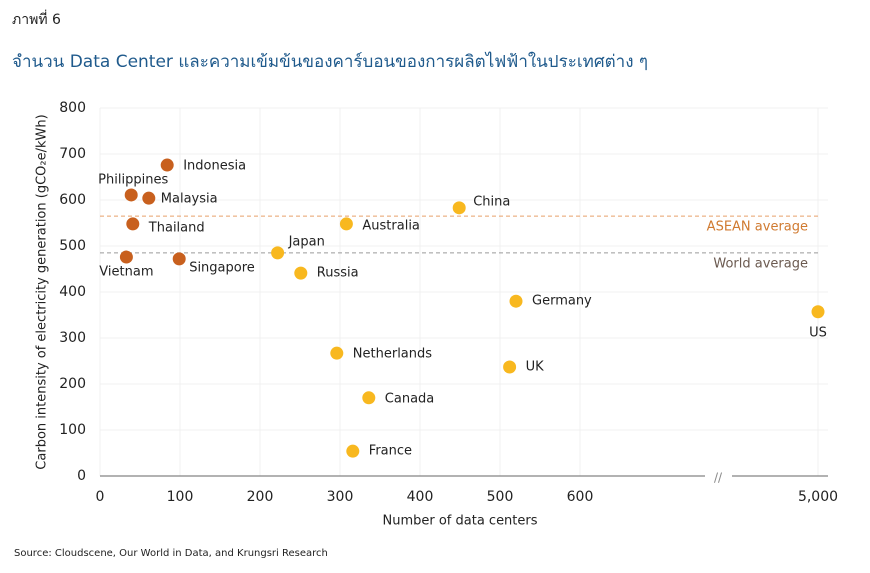 This screenshot has width=870, height=573. Describe the element at coordinates (818, 332) in the screenshot. I see `point-label: US` at that location.